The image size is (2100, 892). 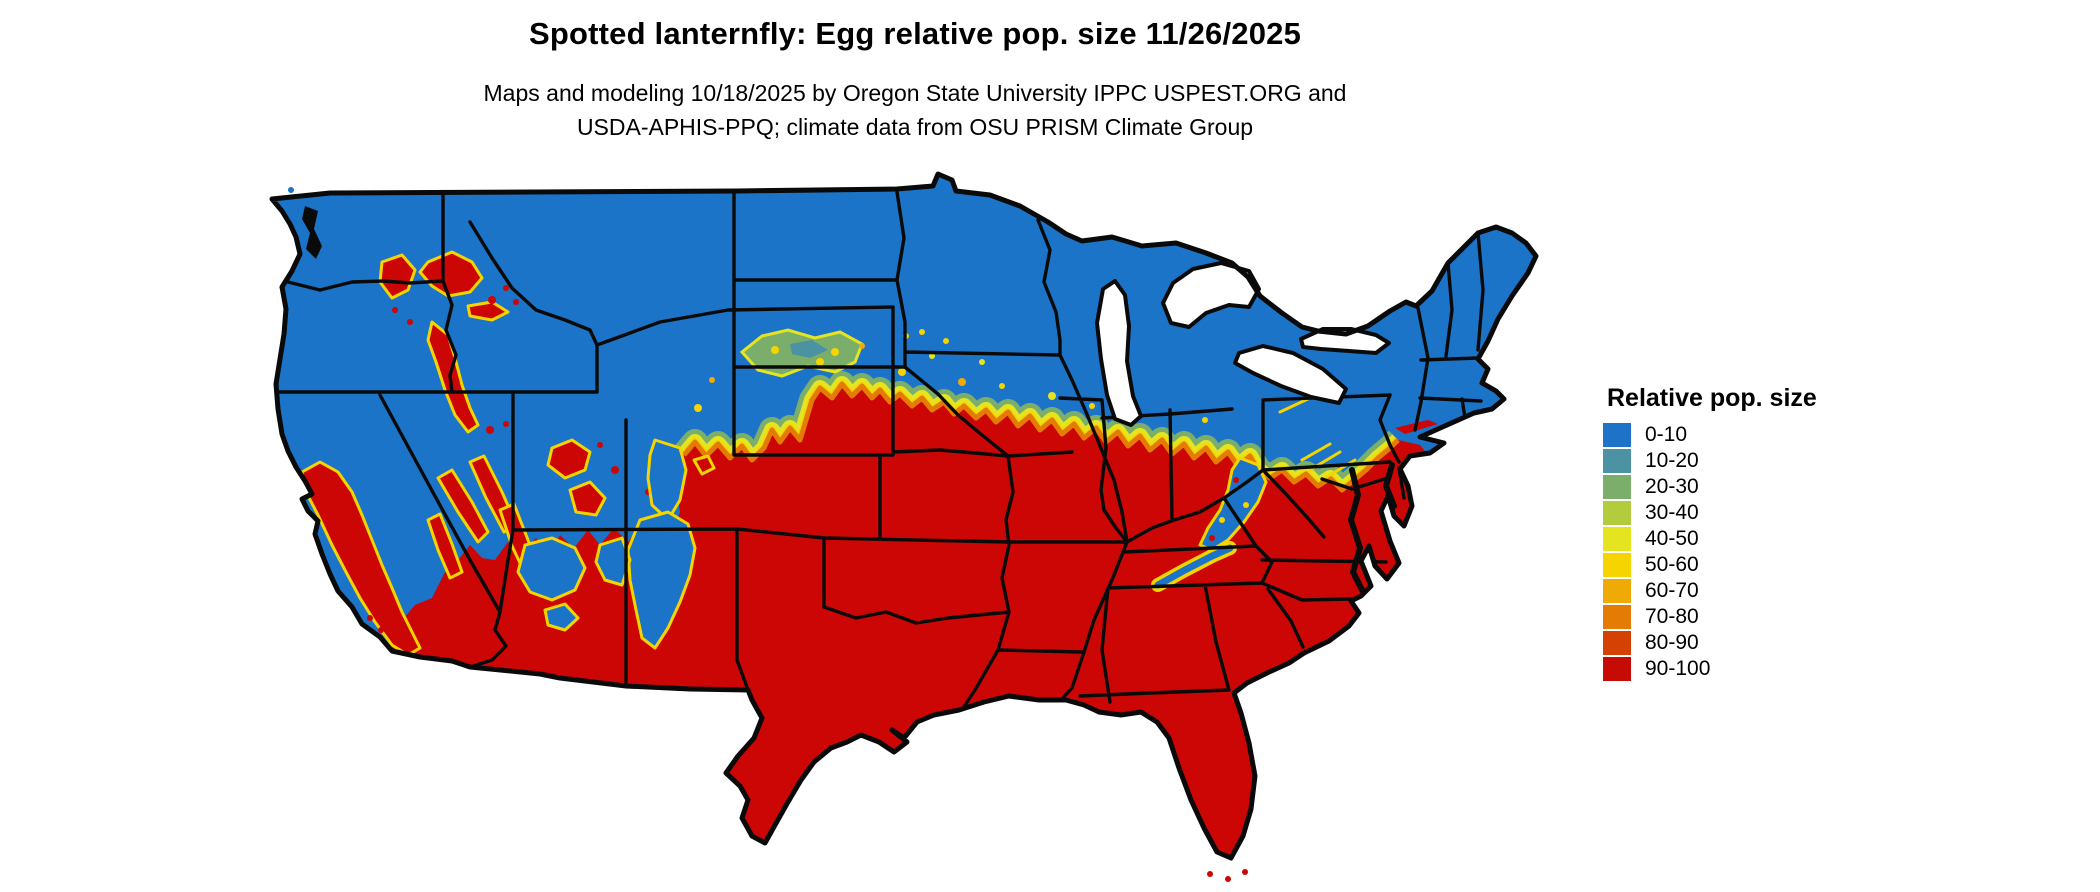 I want to click on legend-label: 30-40, so click(x=1672, y=512).